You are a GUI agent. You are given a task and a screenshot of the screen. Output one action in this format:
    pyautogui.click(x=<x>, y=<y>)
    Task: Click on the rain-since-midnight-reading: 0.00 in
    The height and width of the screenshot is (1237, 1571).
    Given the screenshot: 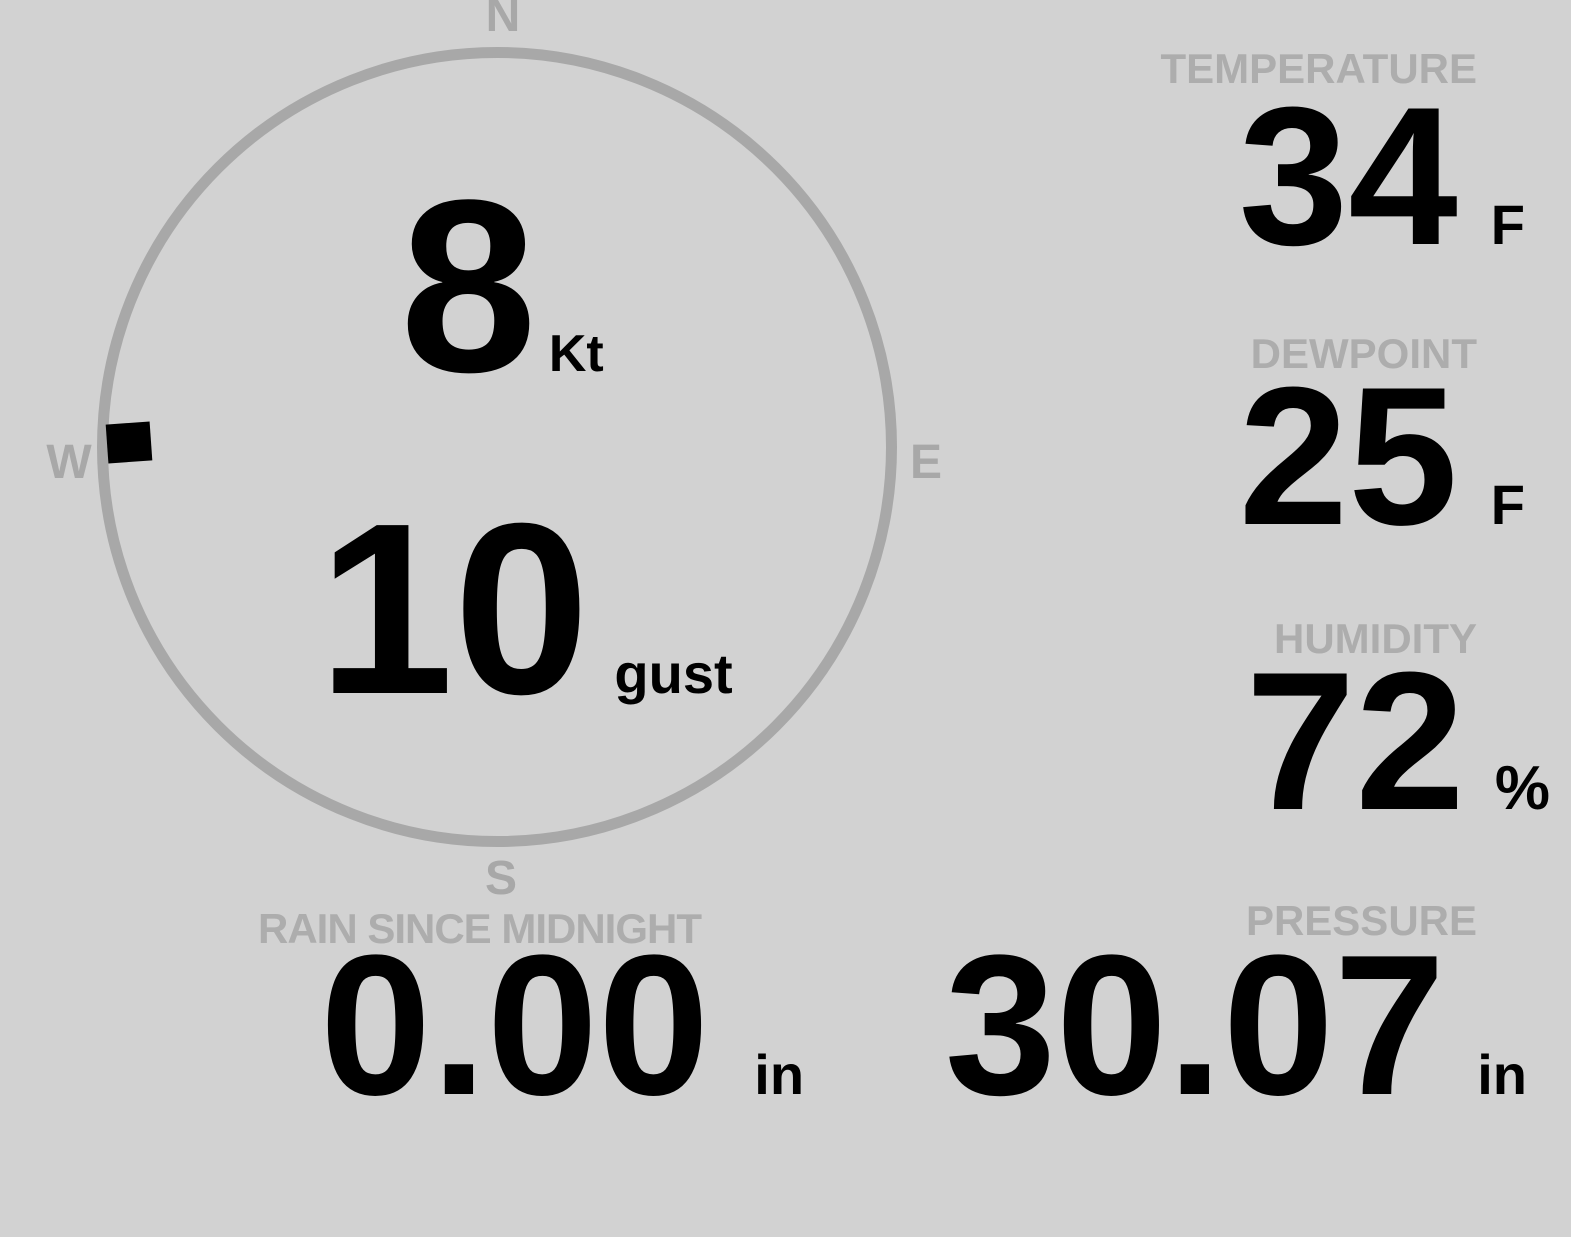 What is the action you would take?
    pyautogui.click(x=562, y=1026)
    